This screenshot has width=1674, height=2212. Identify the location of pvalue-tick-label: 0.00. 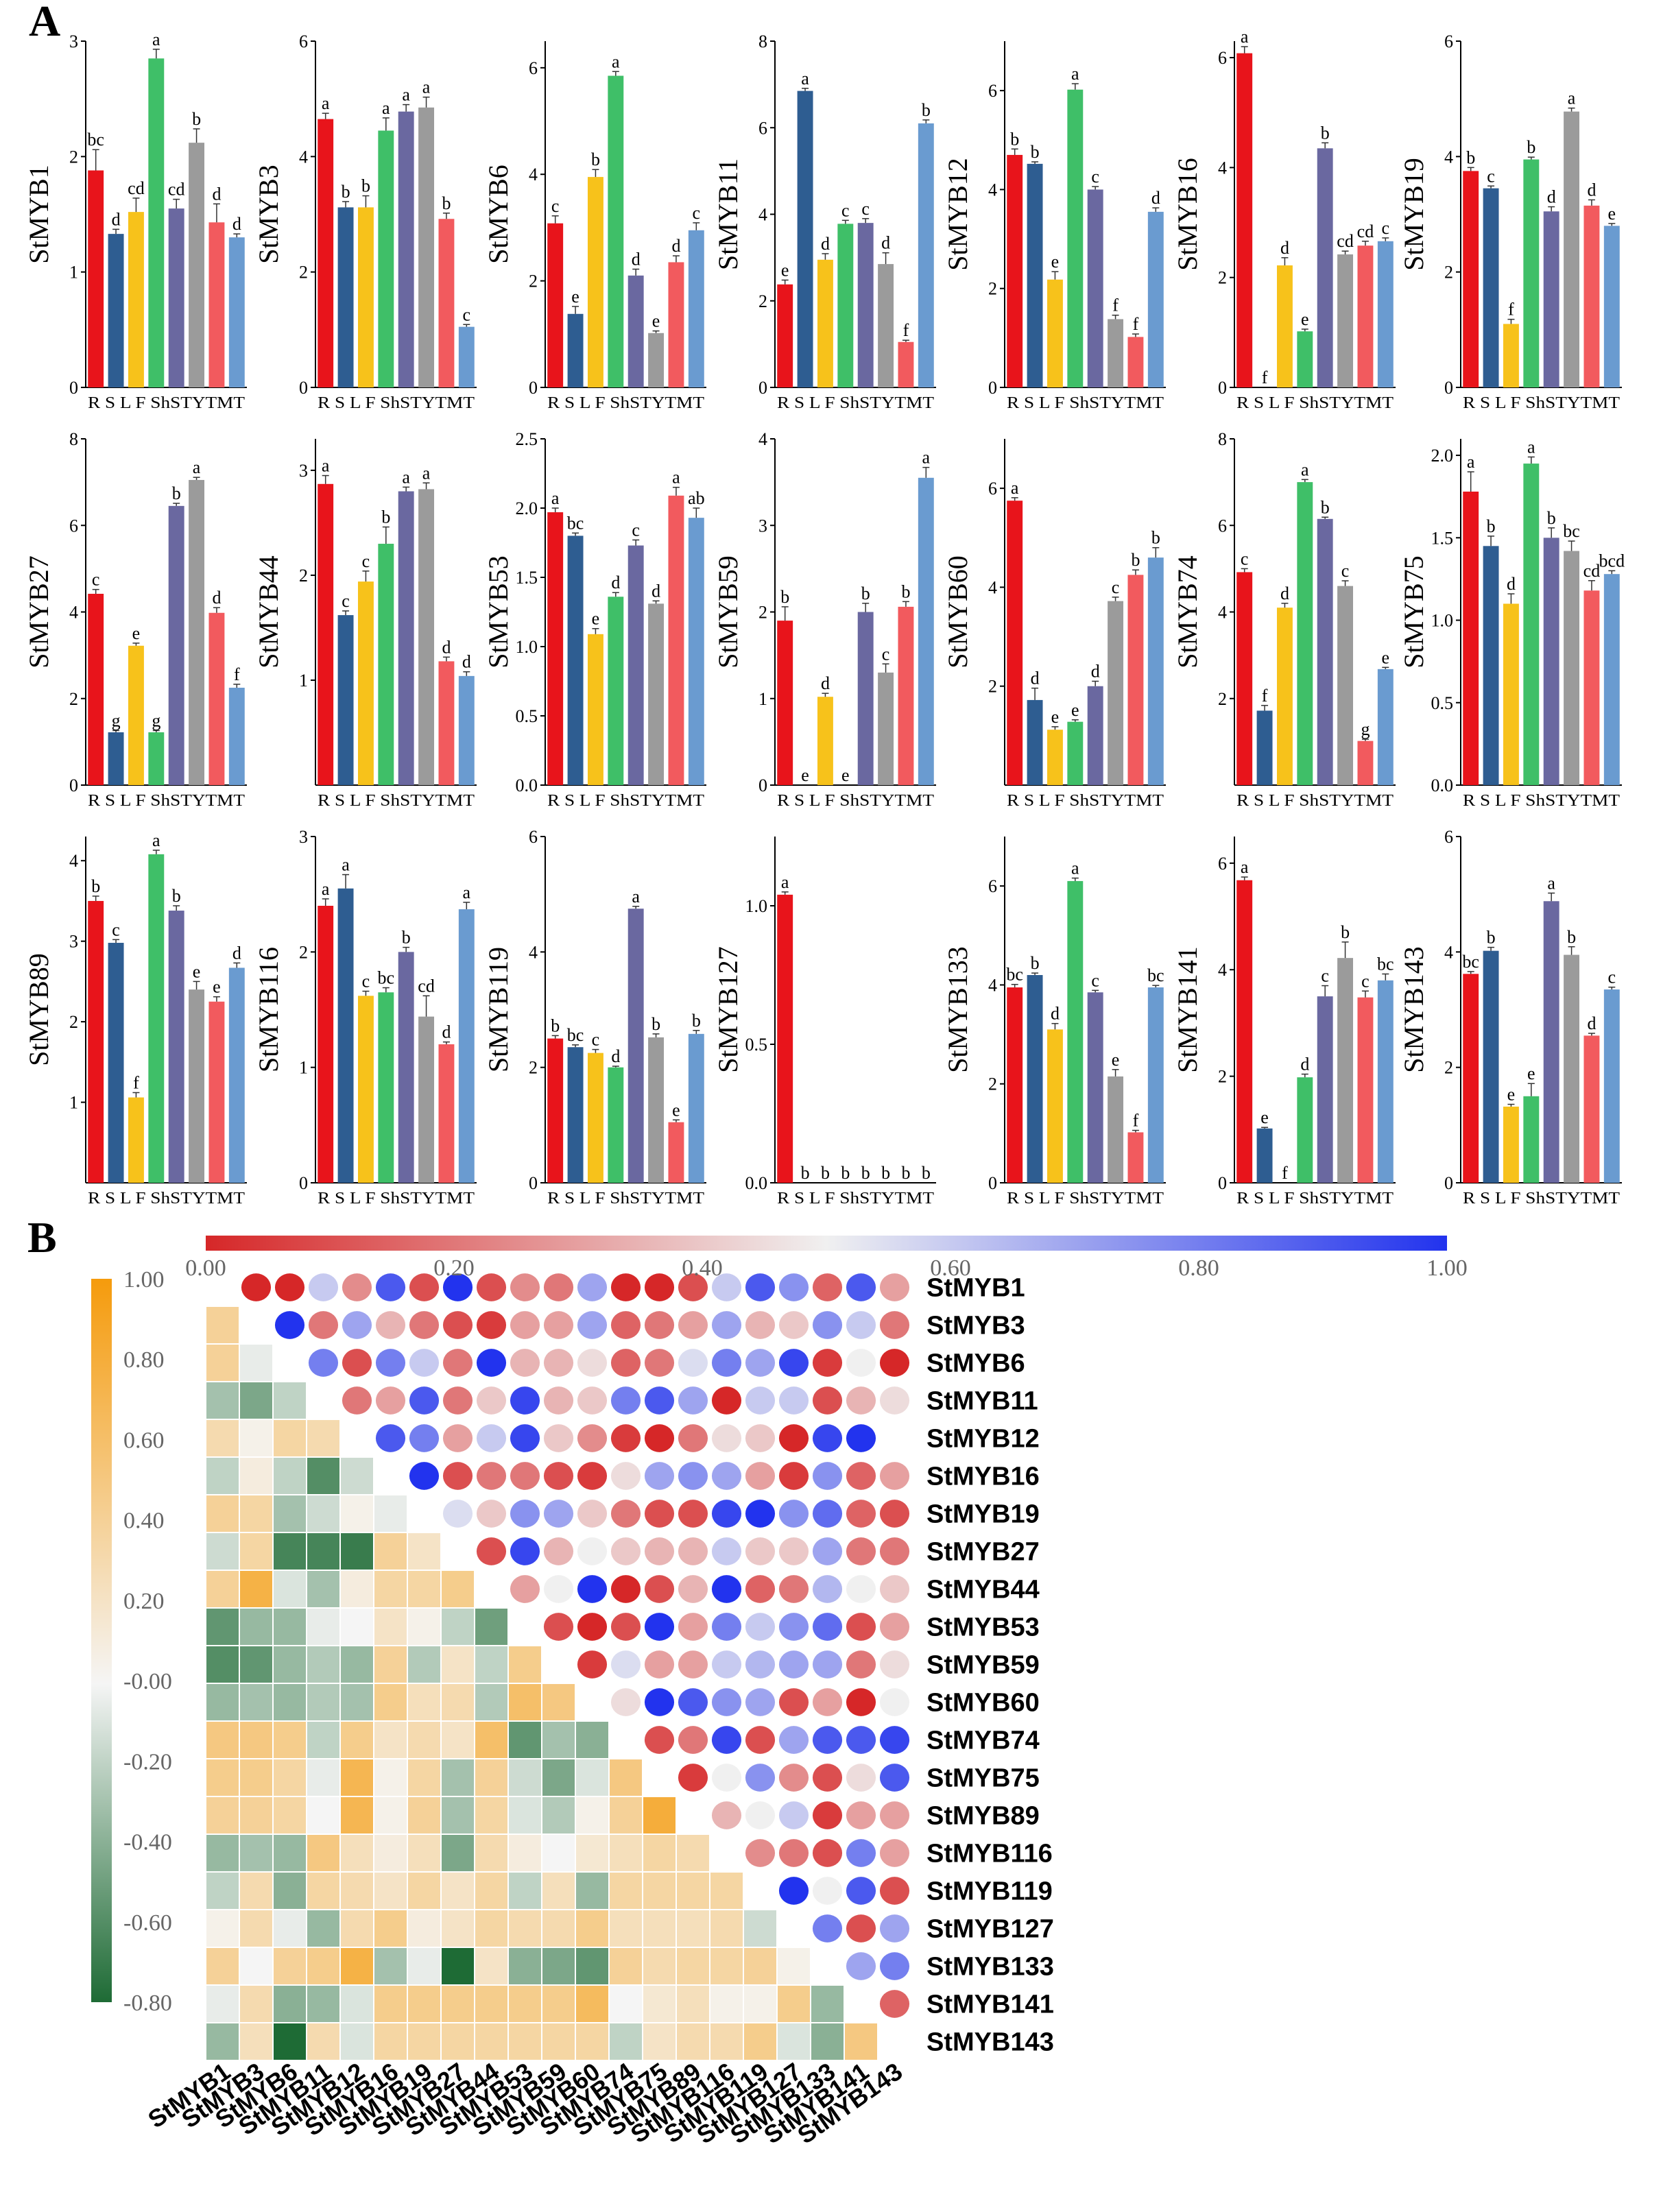
(205, 1268).